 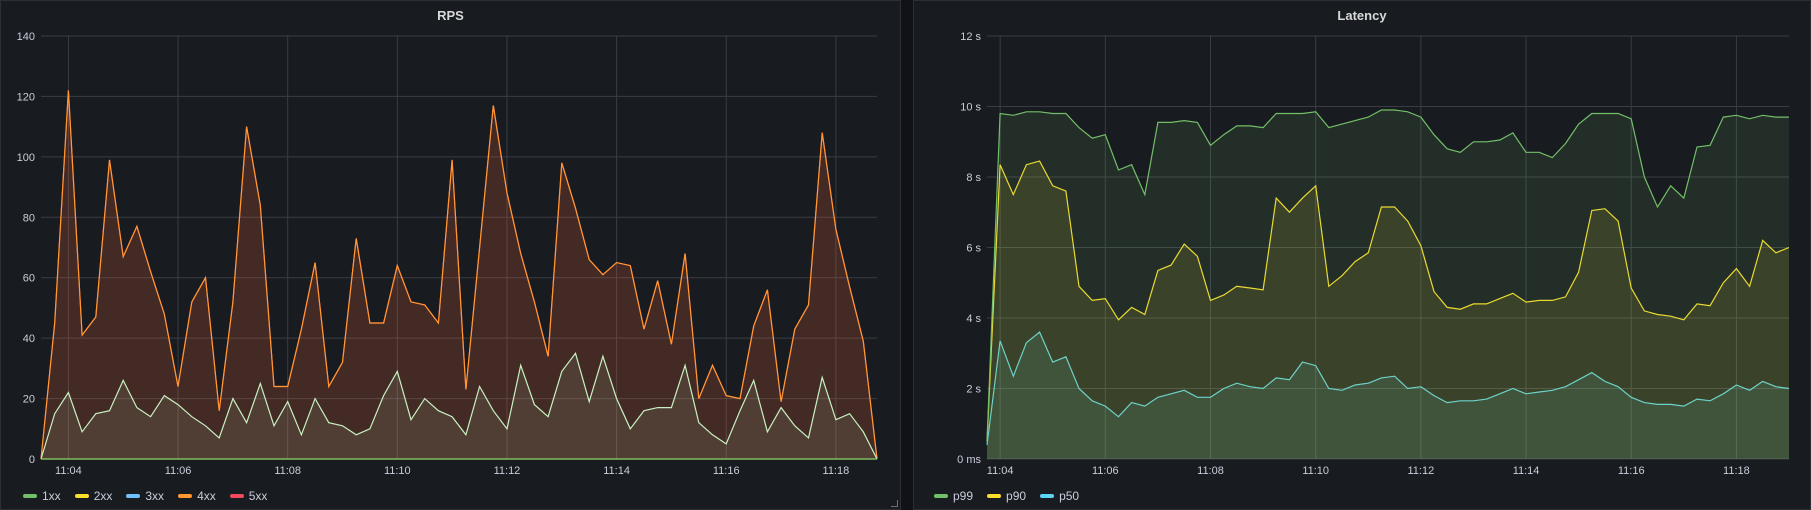 I want to click on panel-title: Latency, so click(x=1362, y=15).